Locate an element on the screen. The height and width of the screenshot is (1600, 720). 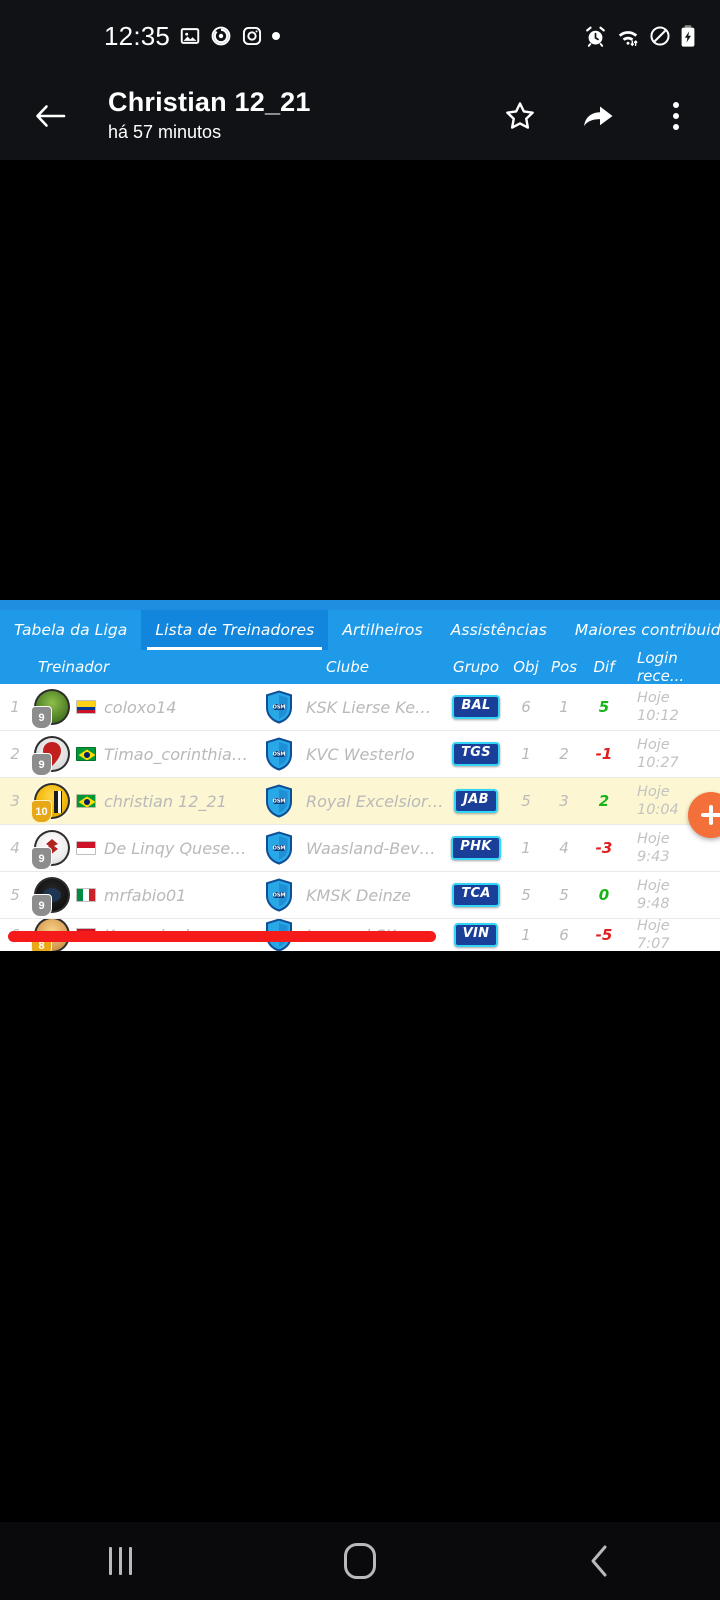
arrow-left-icon is located at coordinates (51, 116).